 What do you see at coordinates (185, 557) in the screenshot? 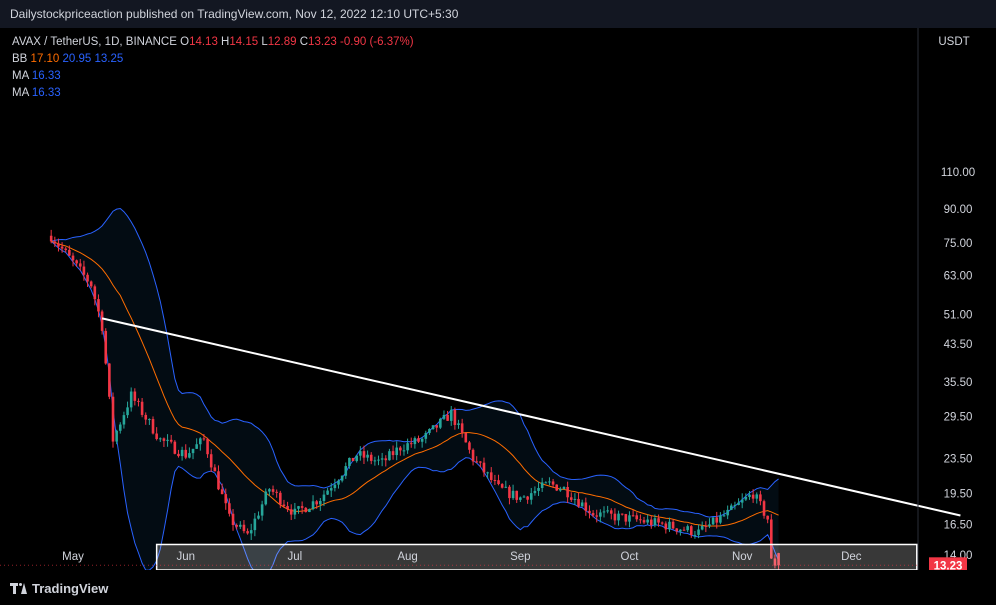
I see `time-tick-label: Jun` at bounding box center [185, 557].